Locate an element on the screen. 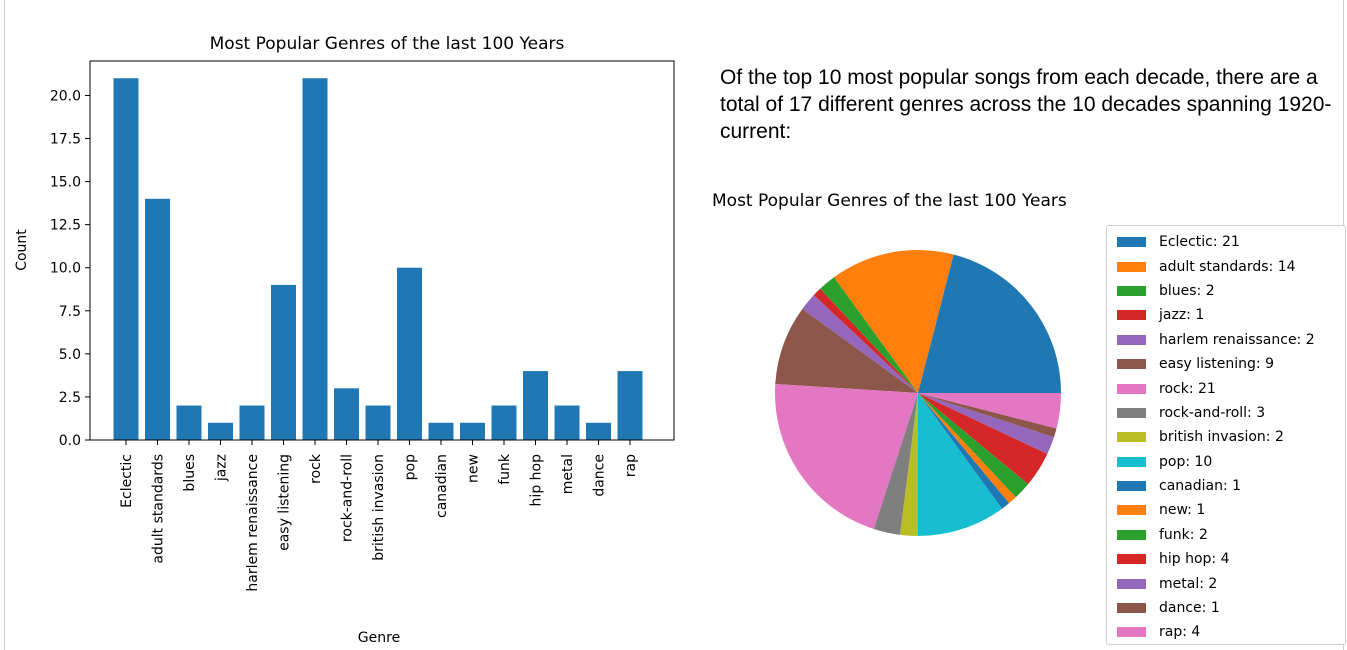 Image resolution: width=1347 pixels, height=650 pixels. legend-label: funk: 2 is located at coordinates (1183, 534).